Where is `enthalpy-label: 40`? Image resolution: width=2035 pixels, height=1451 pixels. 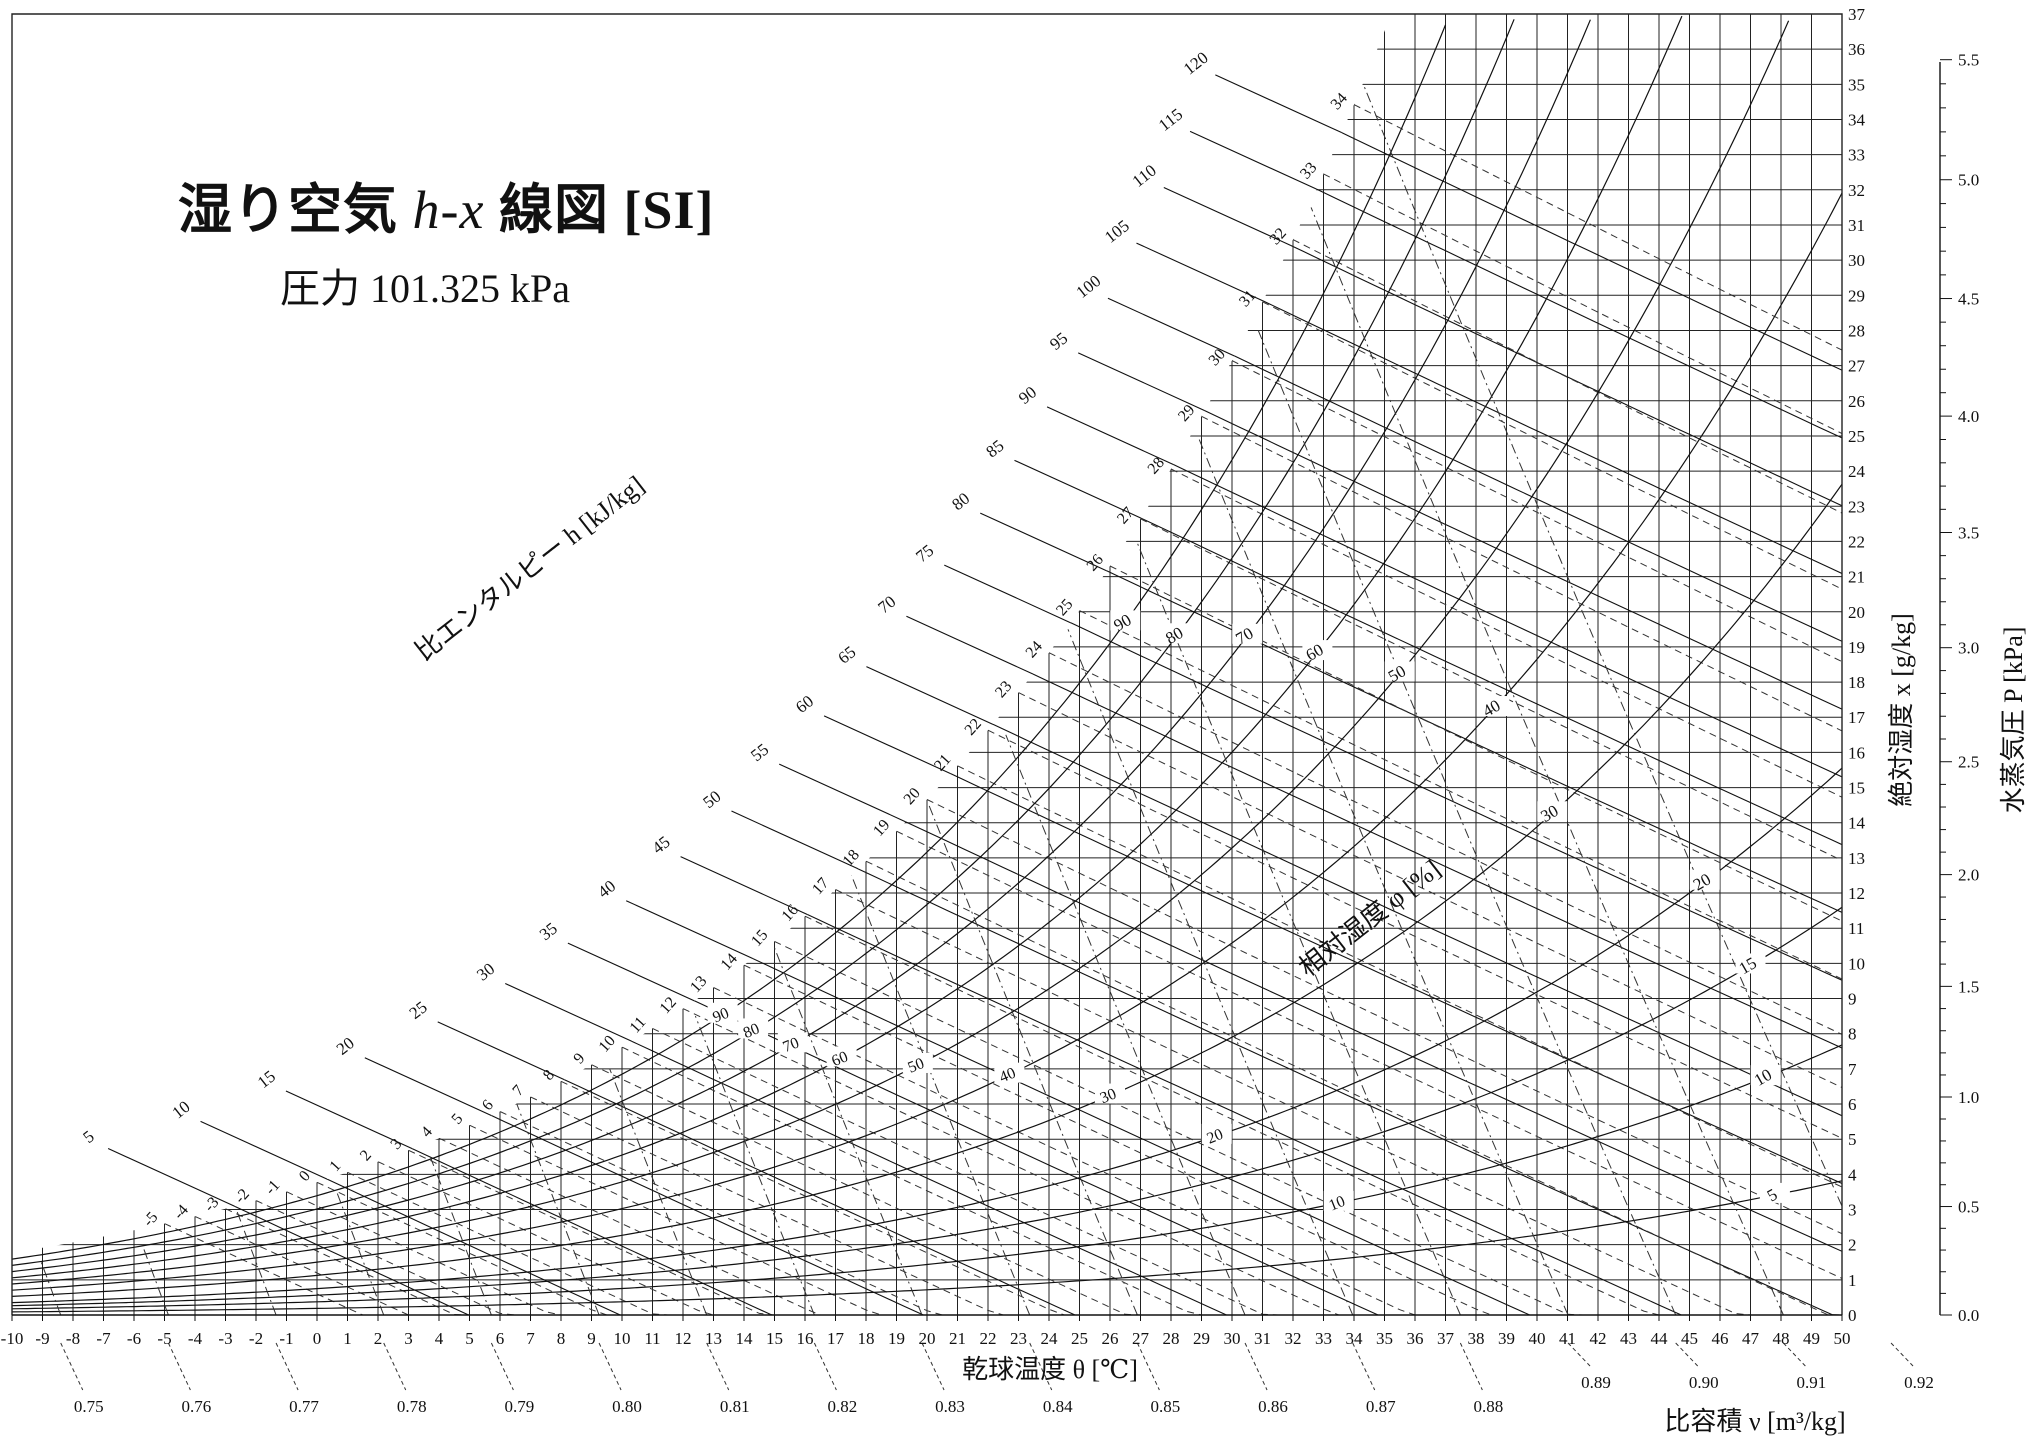 enthalpy-label: 40 is located at coordinates (606, 888).